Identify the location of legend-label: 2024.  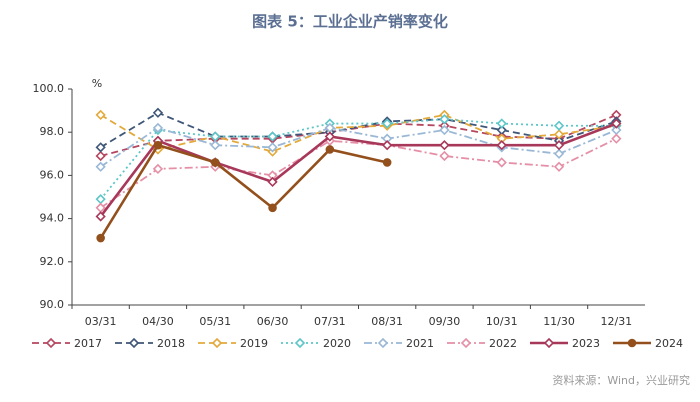
(669, 343).